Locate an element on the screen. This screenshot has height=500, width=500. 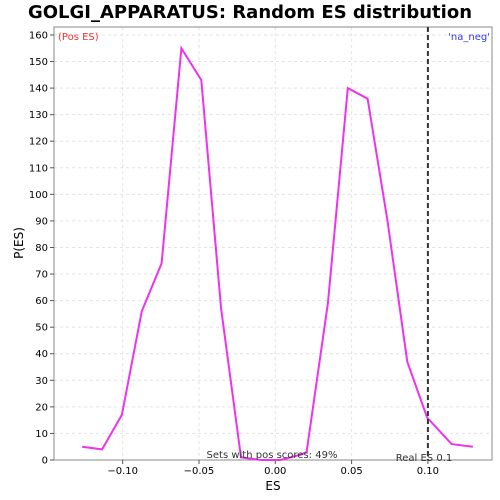
y-tick-label: 30 is located at coordinates (41, 381).